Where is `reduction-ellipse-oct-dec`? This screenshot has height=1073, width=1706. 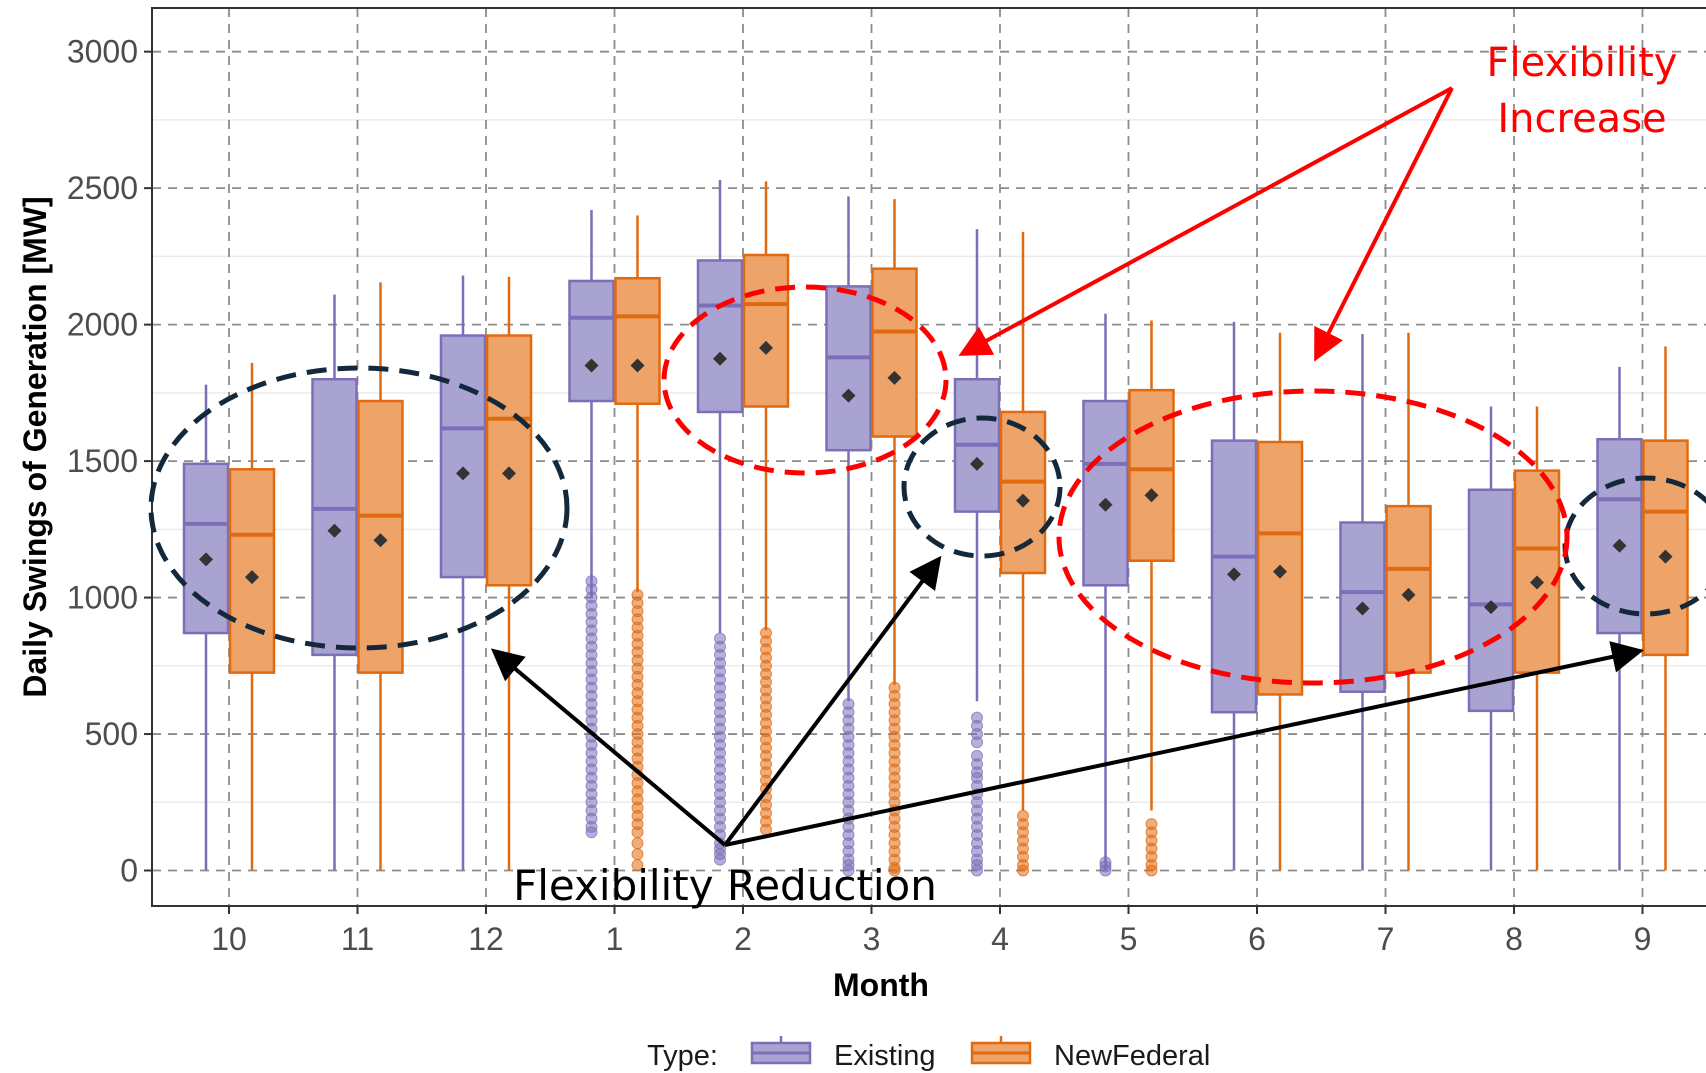
reduction-ellipse-oct-dec is located at coordinates (359, 508).